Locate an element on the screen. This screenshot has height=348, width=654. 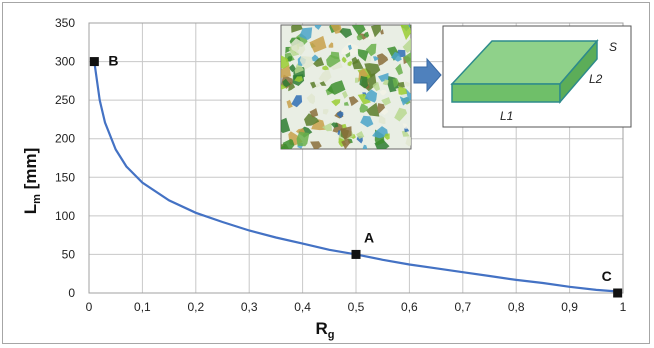
point-label-b: B is located at coordinates (113, 61).